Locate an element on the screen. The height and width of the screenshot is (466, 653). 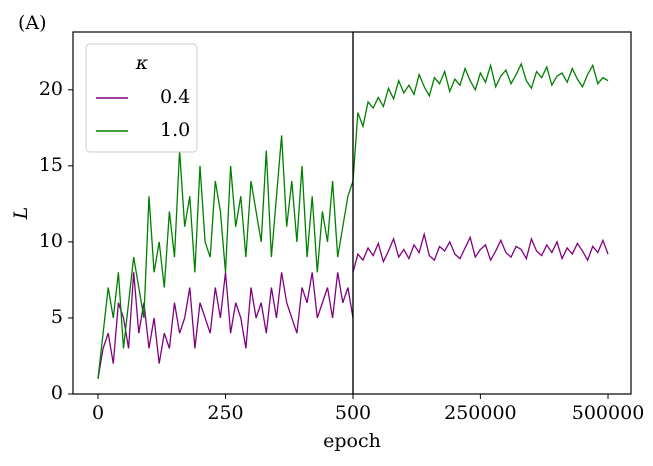
x-tick-label: 250 is located at coordinates (225, 413).